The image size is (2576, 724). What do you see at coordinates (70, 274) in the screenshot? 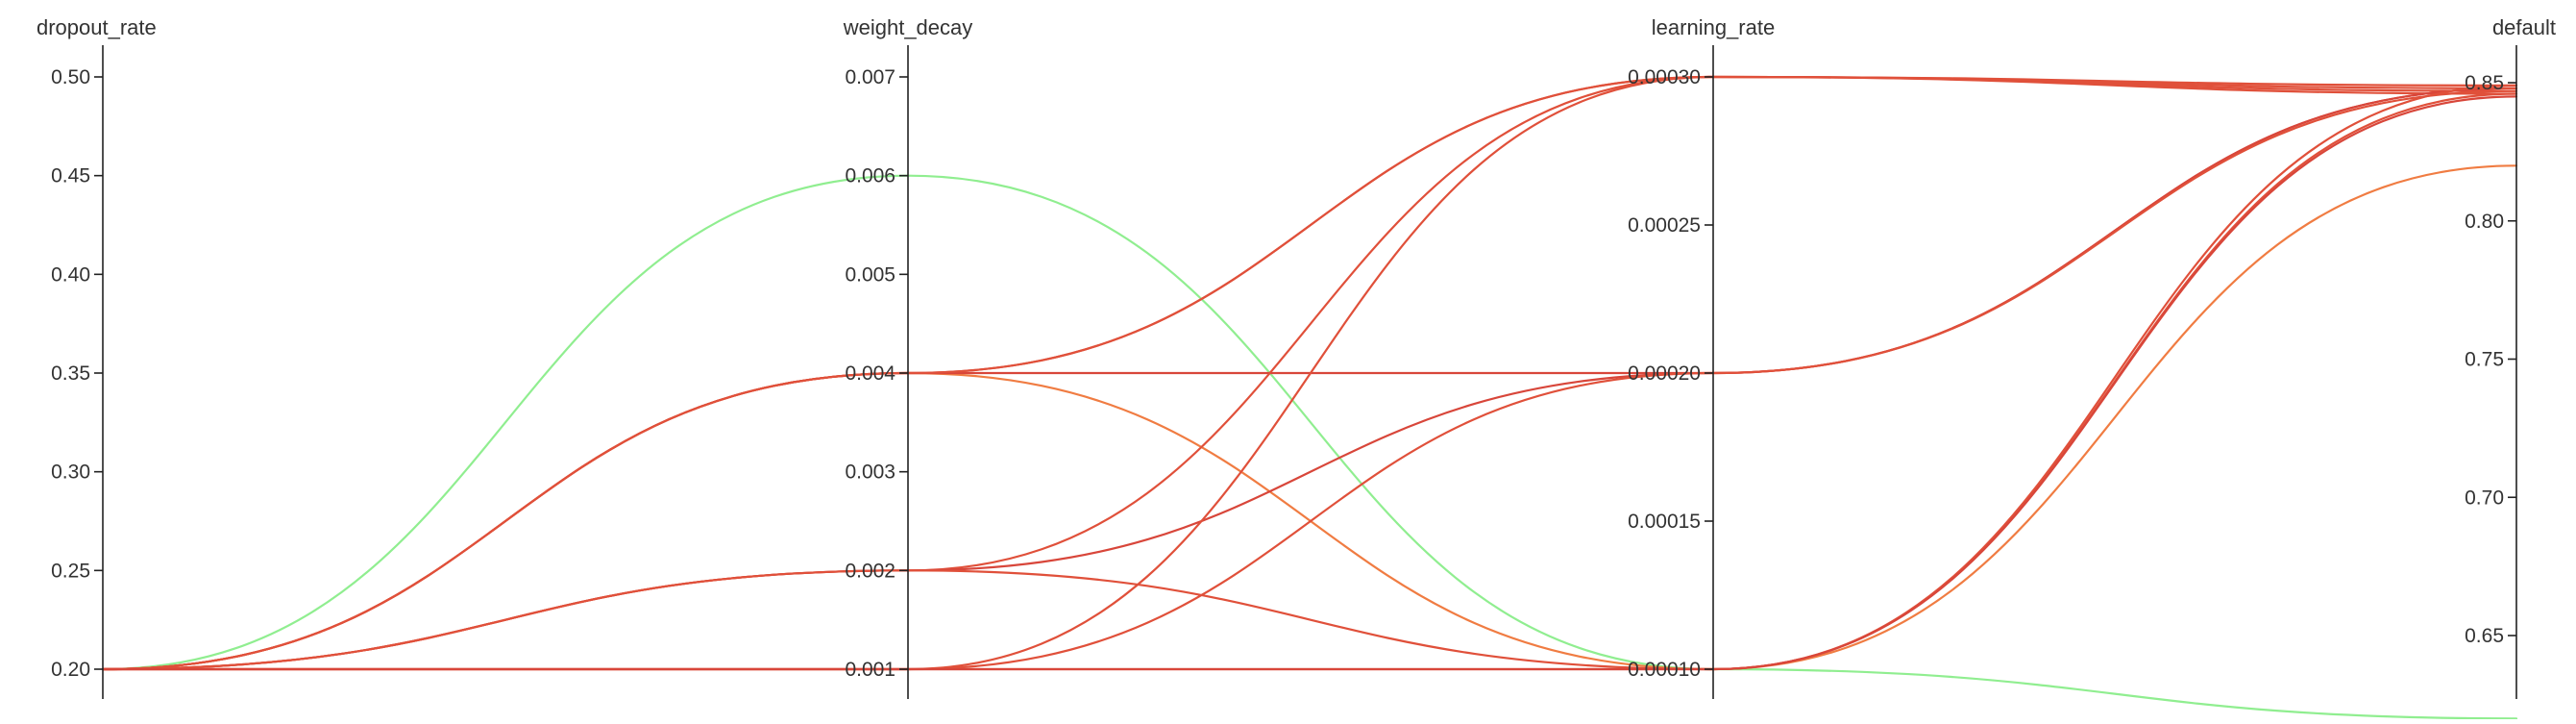
I see `tick-label: 0.40` at bounding box center [70, 274].